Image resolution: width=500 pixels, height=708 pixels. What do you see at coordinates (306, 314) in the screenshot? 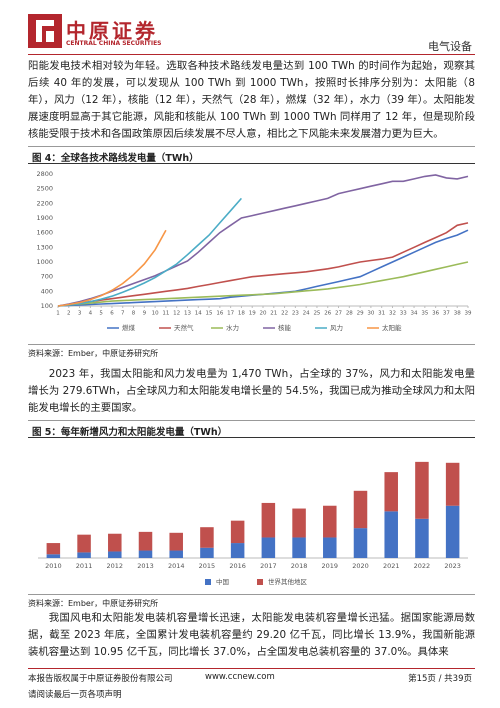
I see `x-tick-label: 24` at bounding box center [306, 314].